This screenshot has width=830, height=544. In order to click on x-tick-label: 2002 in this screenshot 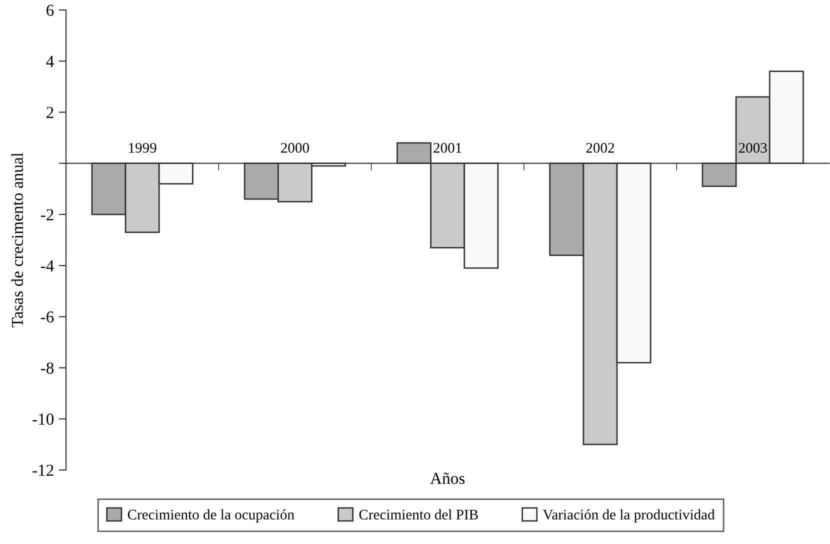, I will do `click(600, 147)`.